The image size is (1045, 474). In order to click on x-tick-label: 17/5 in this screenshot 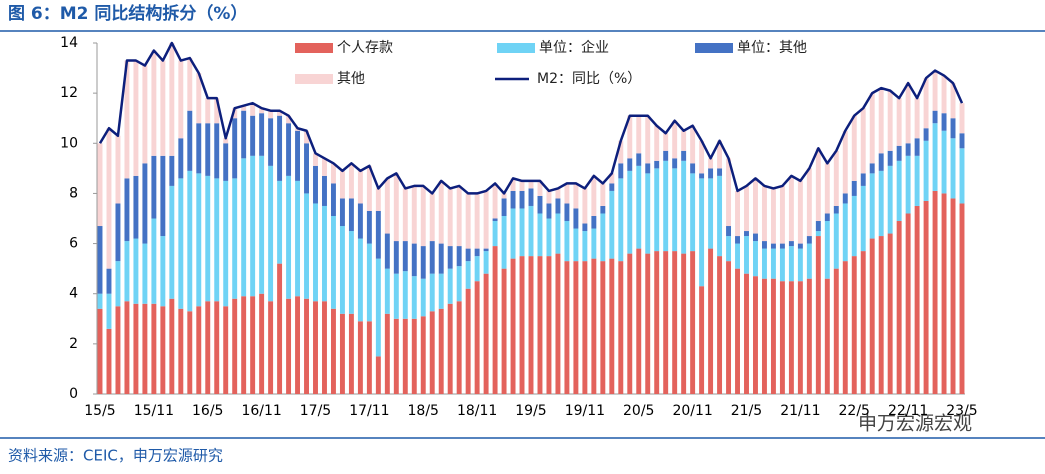, I will do `click(315, 411)`.